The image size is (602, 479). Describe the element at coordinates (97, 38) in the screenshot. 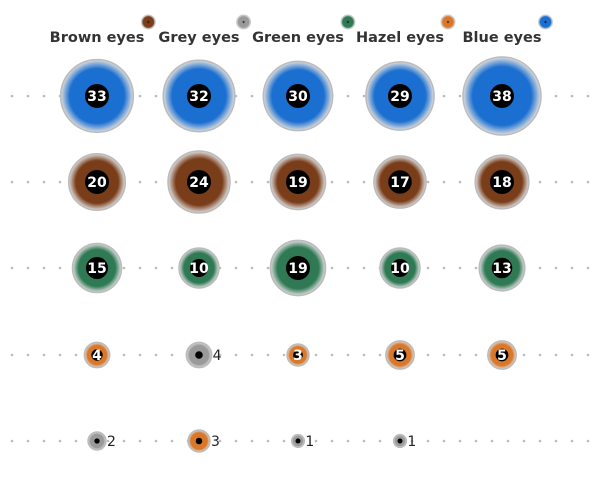

I see `column-header: Brown eyes` at that location.